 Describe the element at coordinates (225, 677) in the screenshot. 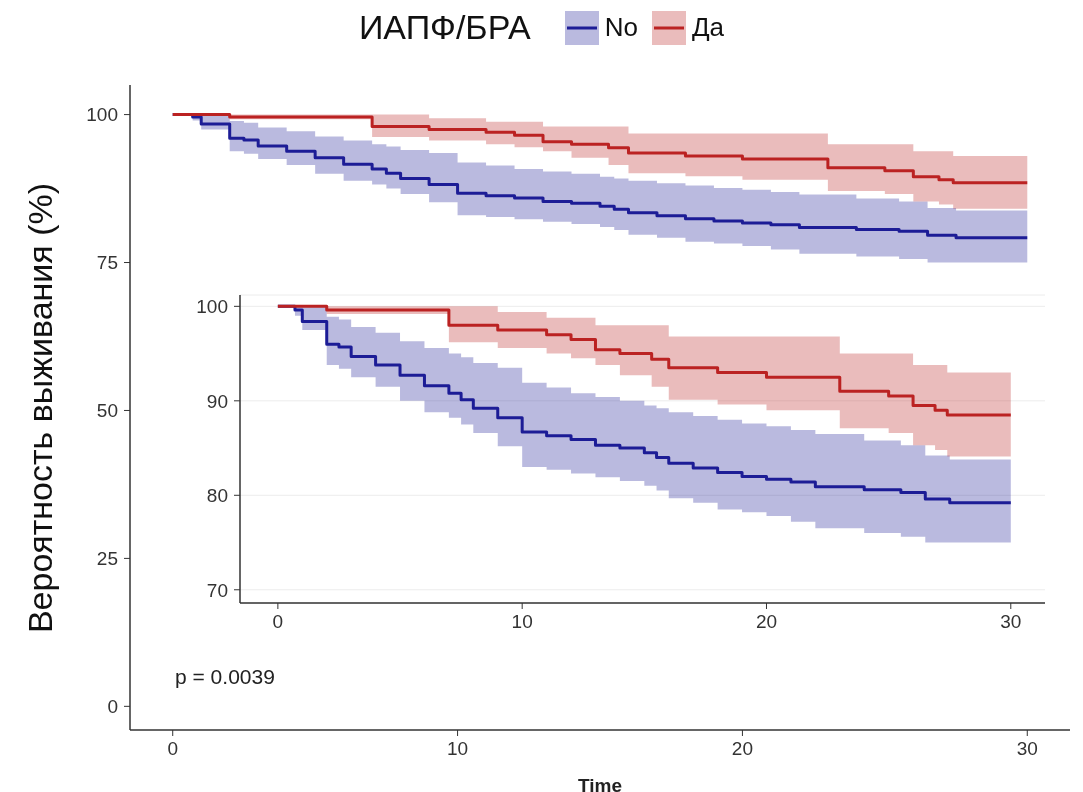

I see `annotation: p = 0.0039` at that location.